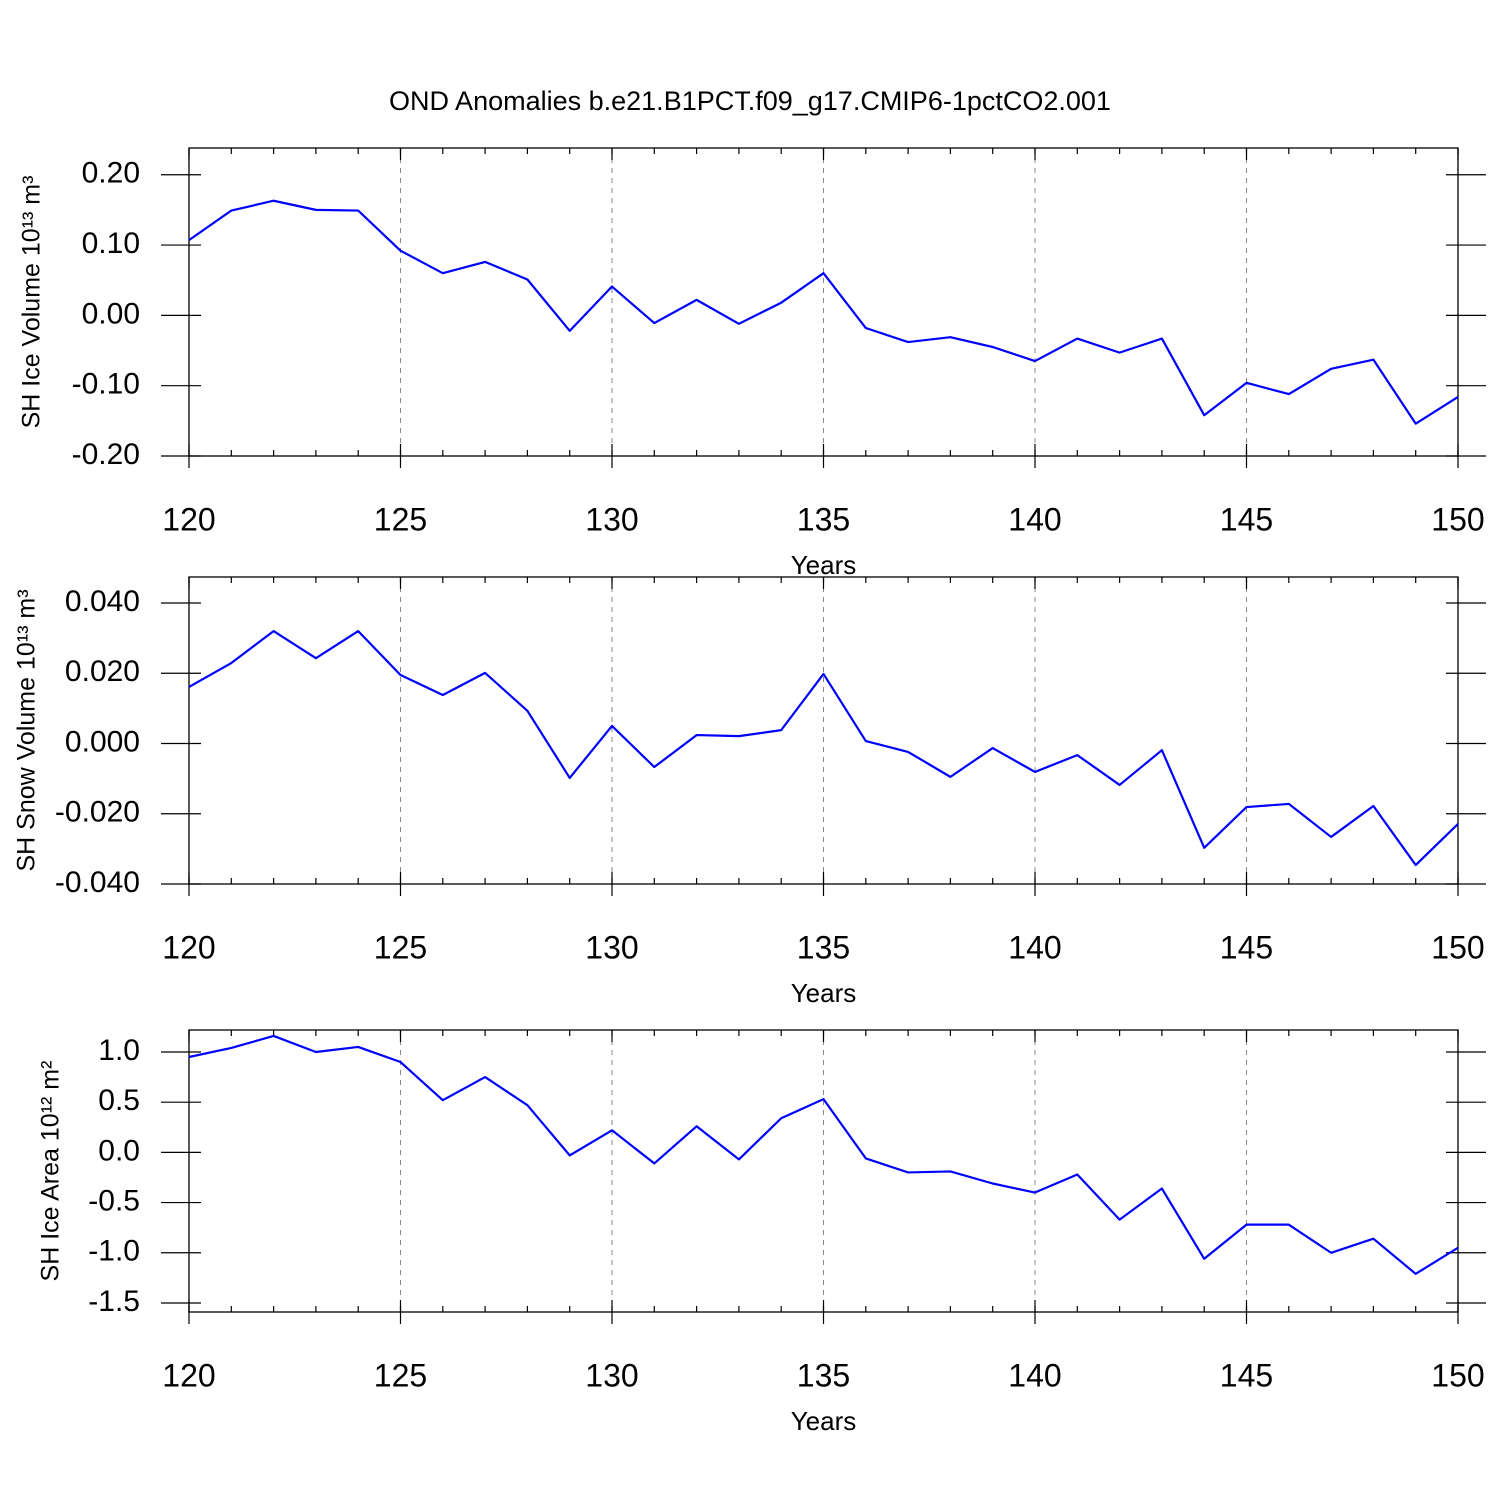 The width and height of the screenshot is (1500, 1500). What do you see at coordinates (114, 1301) in the screenshot?
I see `y-tick-label: -1.5` at bounding box center [114, 1301].